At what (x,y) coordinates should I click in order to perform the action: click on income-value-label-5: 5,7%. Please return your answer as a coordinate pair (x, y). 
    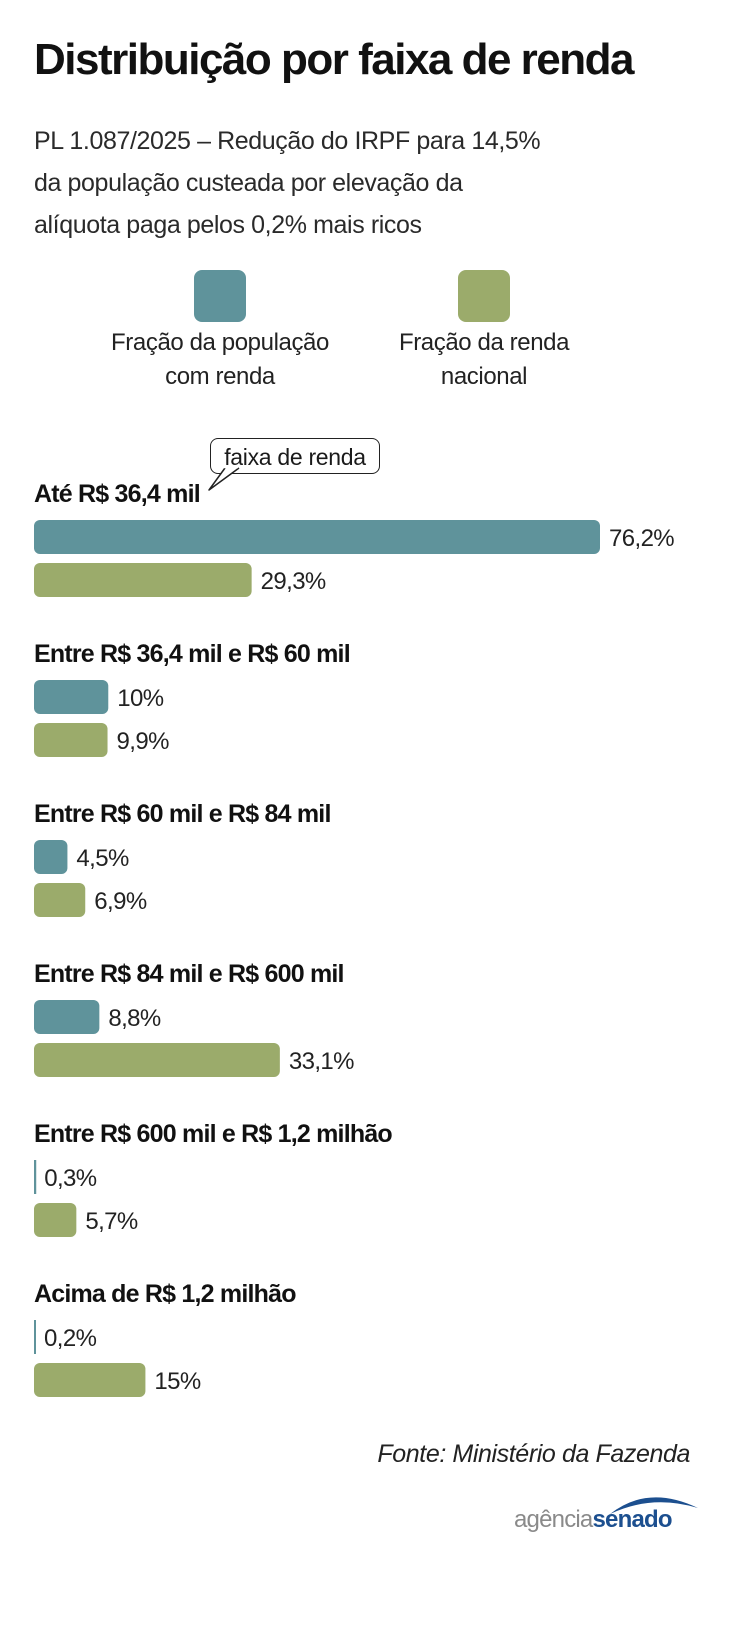
    Looking at the image, I should click on (111, 1221).